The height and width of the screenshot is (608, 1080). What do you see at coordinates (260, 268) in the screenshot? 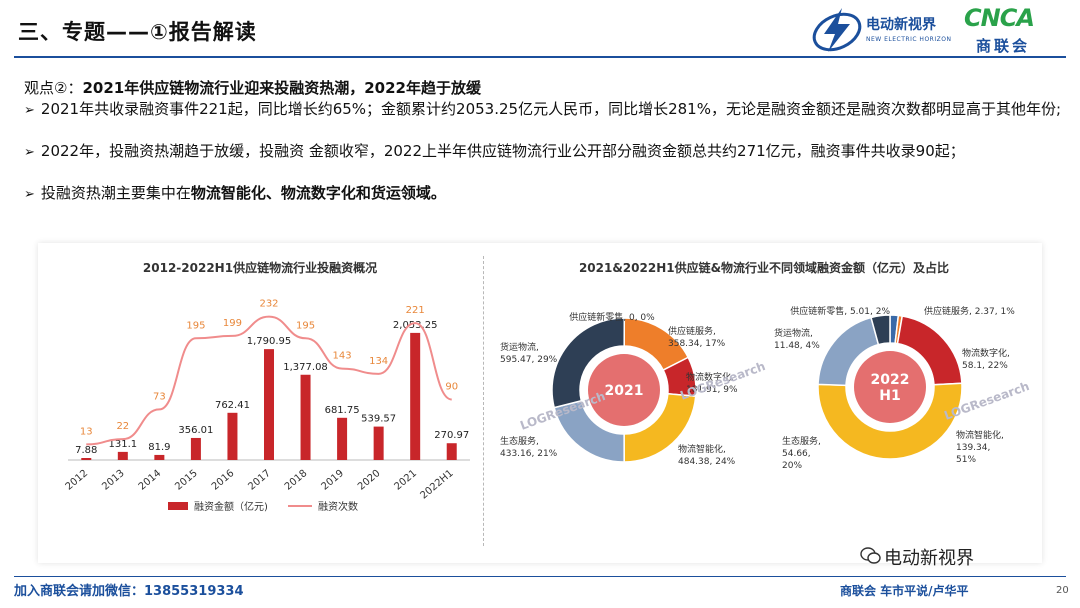
I see `chart1-title: 2012-2022H1供应链物流行业投融资概况` at bounding box center [260, 268].